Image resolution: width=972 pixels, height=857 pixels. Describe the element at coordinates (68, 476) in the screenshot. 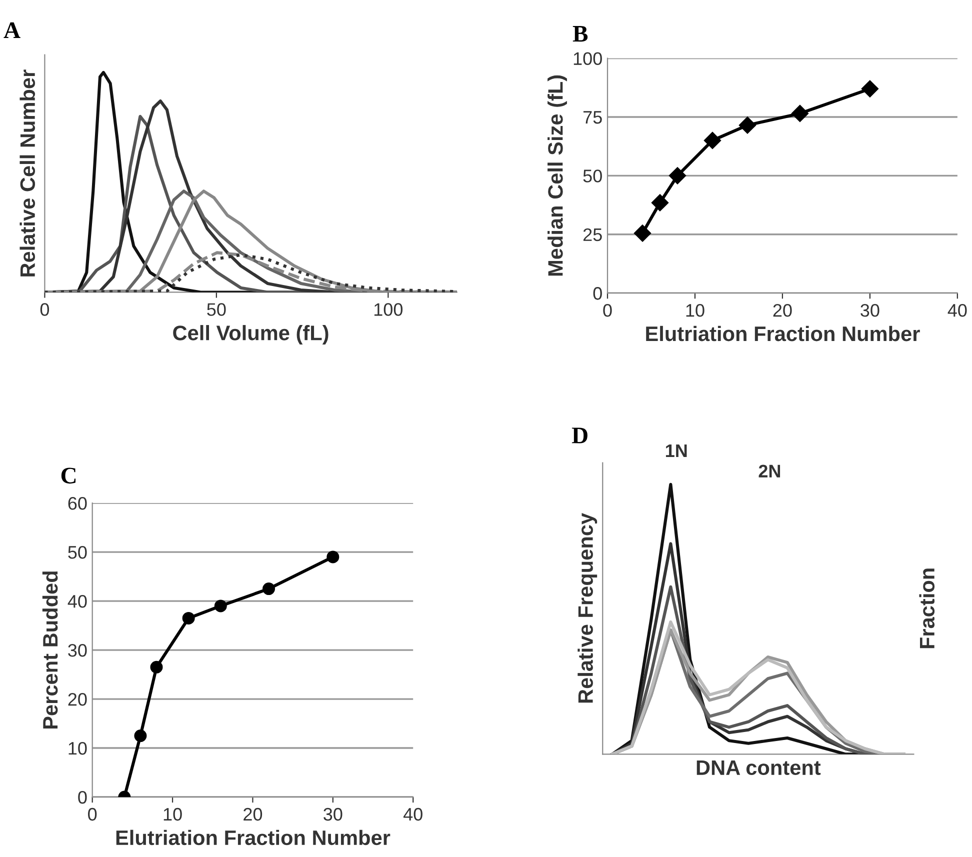

I see `chart-title: C` at that location.